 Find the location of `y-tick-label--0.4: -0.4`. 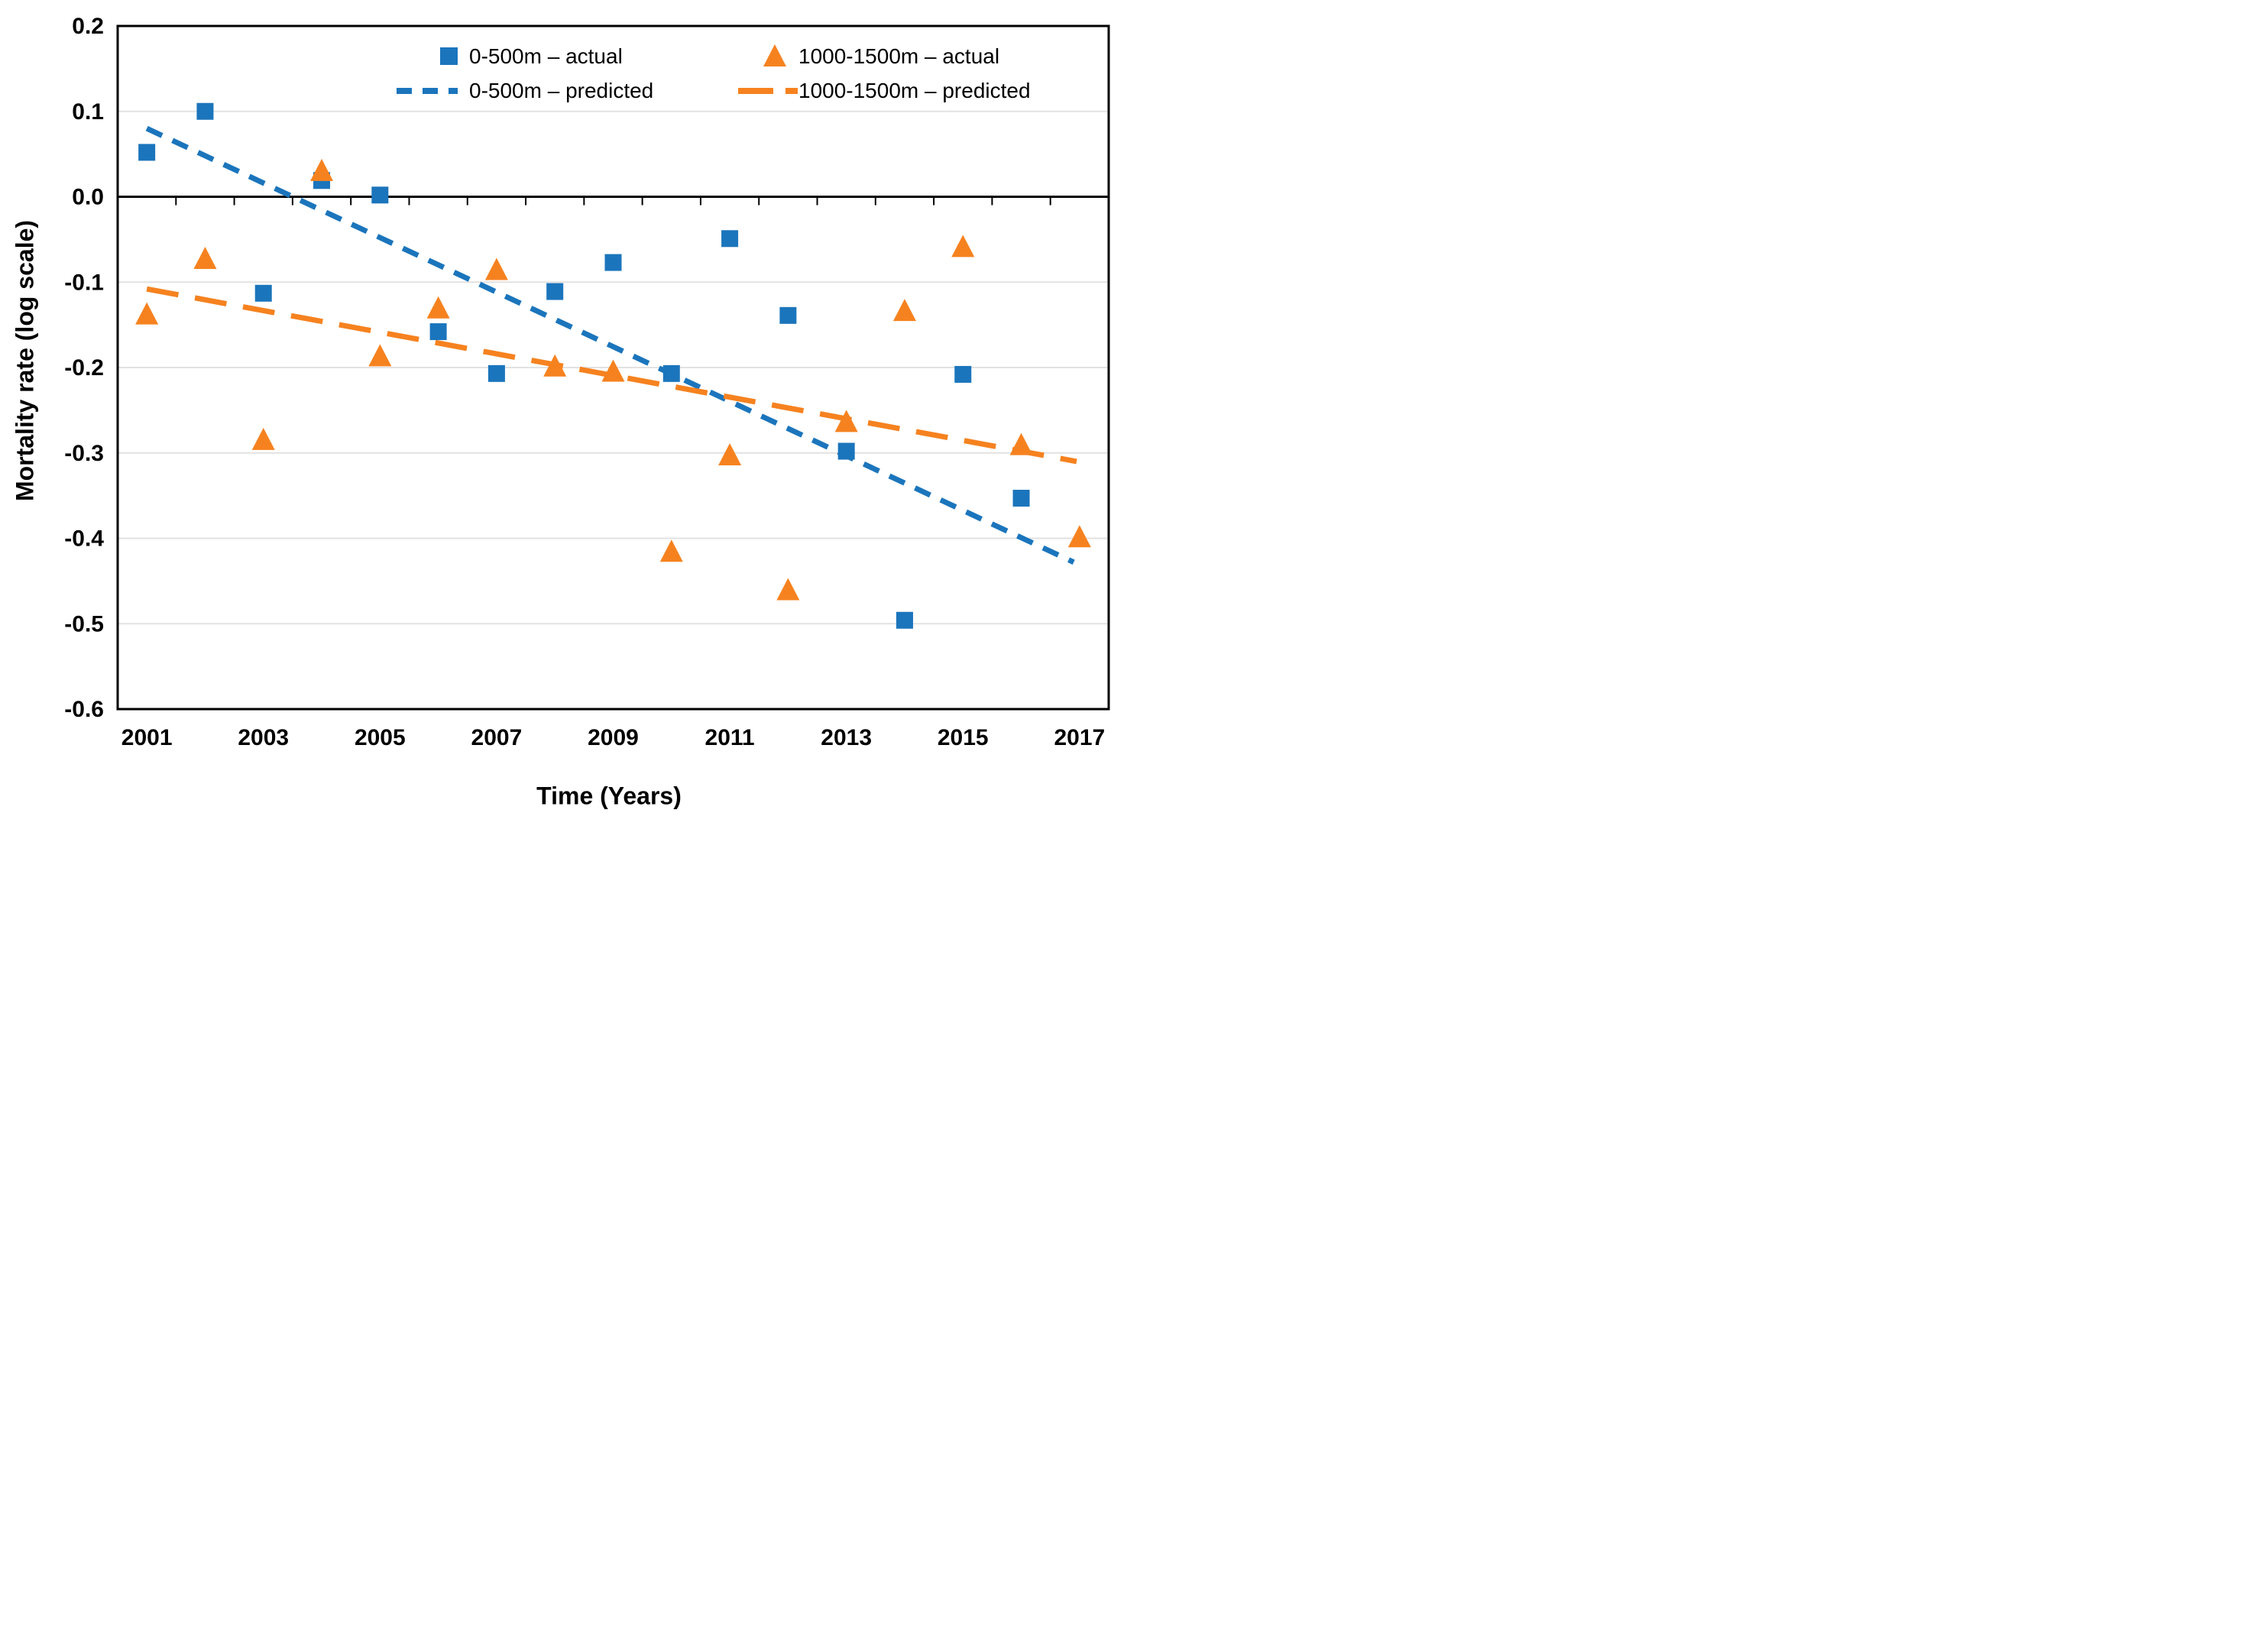

y-tick-label--0.4: -0.4 is located at coordinates (84, 539).